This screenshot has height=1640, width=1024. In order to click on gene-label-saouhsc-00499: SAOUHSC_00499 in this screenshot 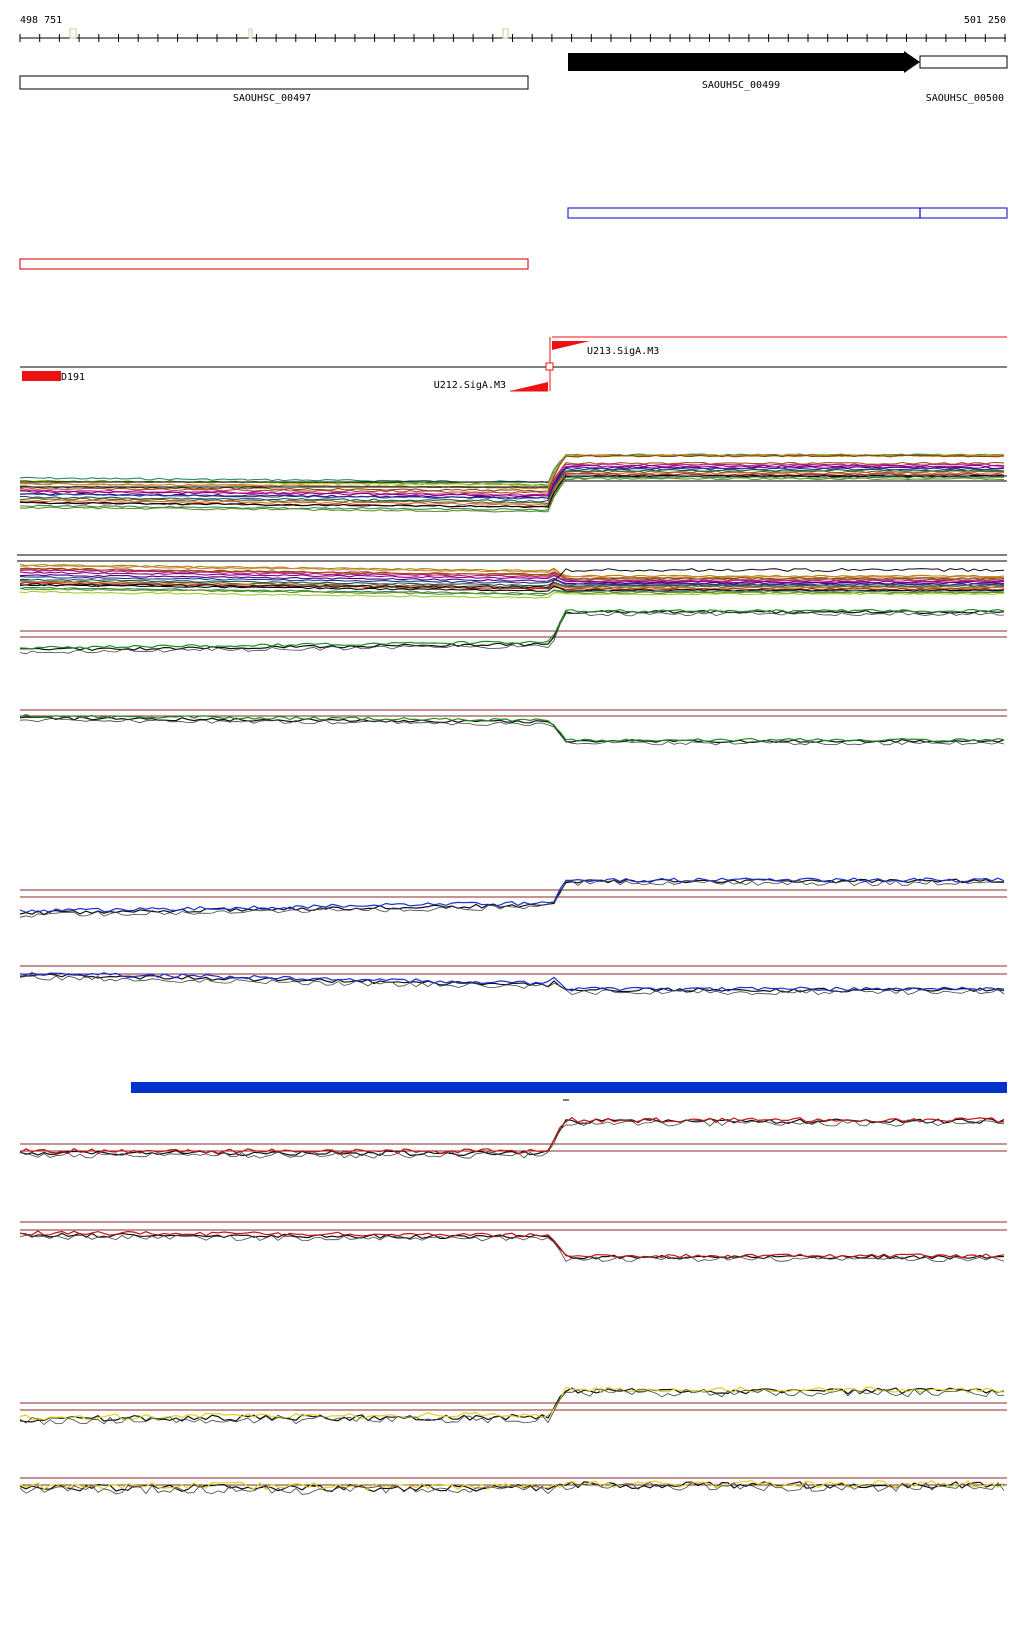, I will do `click(741, 85)`.